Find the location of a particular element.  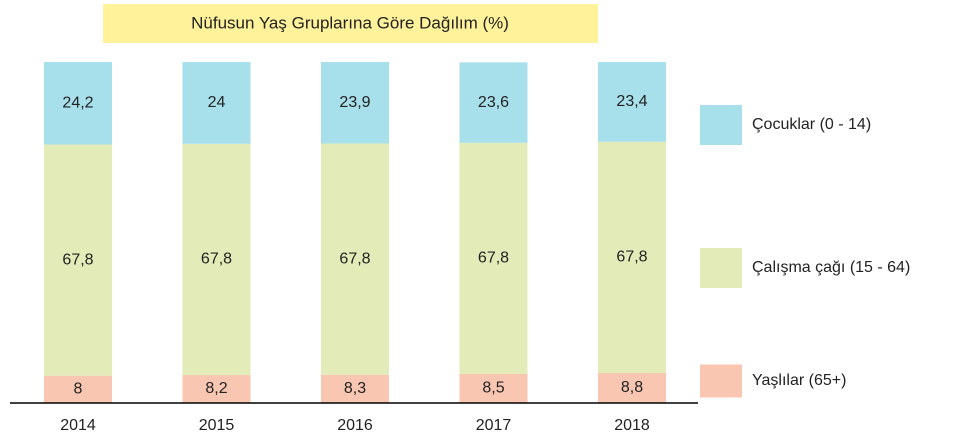

data-label: 23,6 is located at coordinates (493, 102).